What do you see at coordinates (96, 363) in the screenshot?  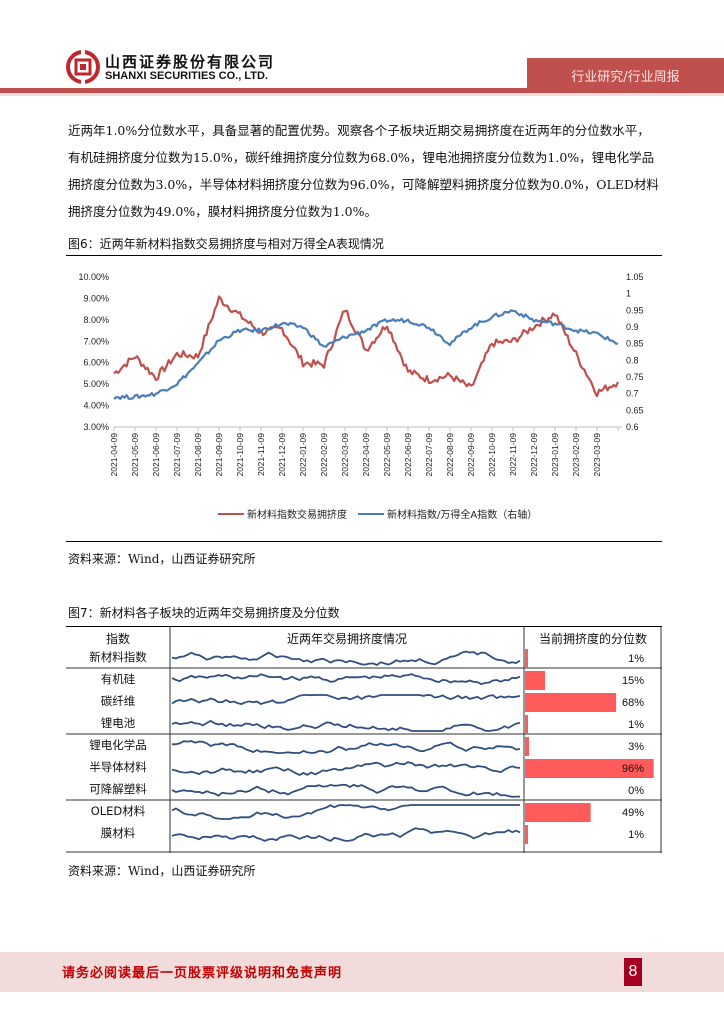 I see `svg-text: 6.00%` at bounding box center [96, 363].